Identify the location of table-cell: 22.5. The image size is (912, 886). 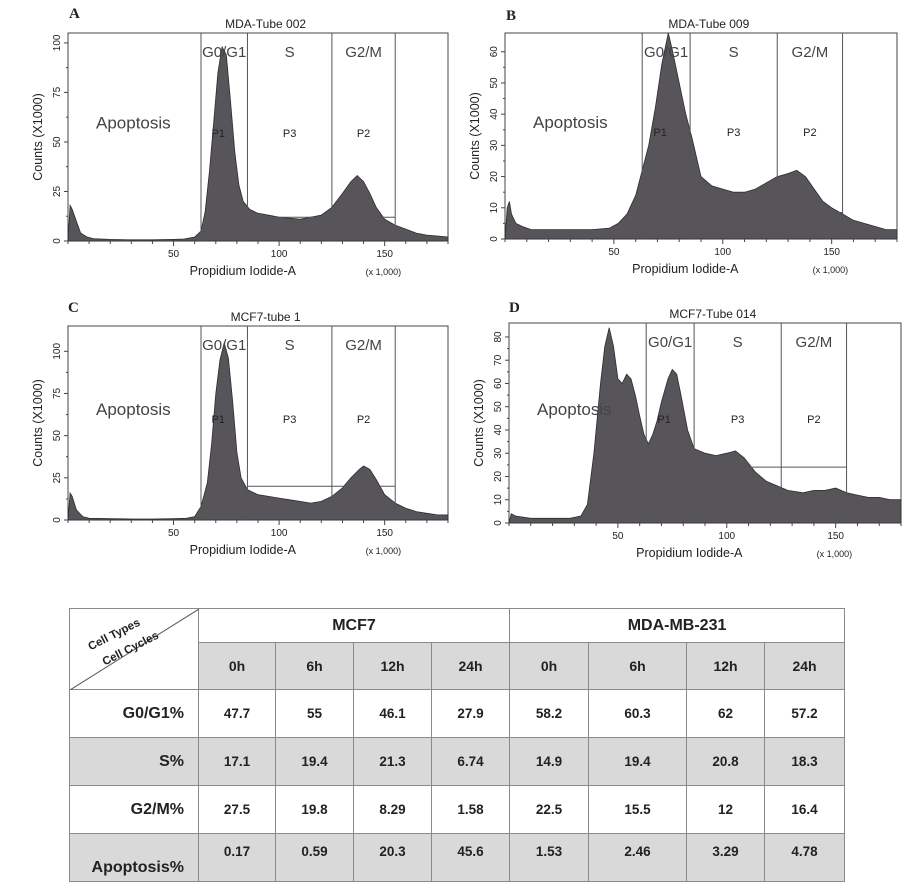
(549, 809).